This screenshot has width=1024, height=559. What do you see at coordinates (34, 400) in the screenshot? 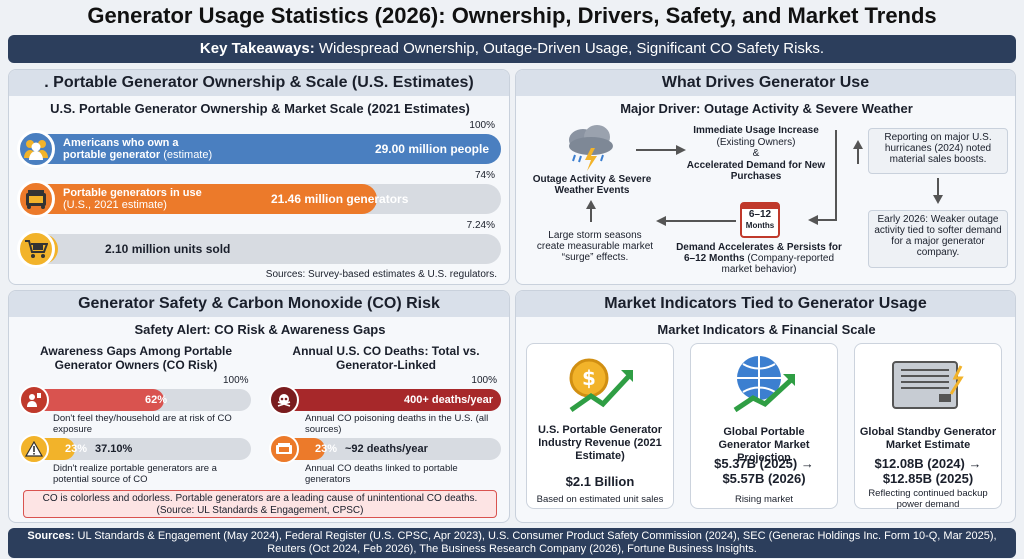
I see `person-alert-icon` at bounding box center [34, 400].